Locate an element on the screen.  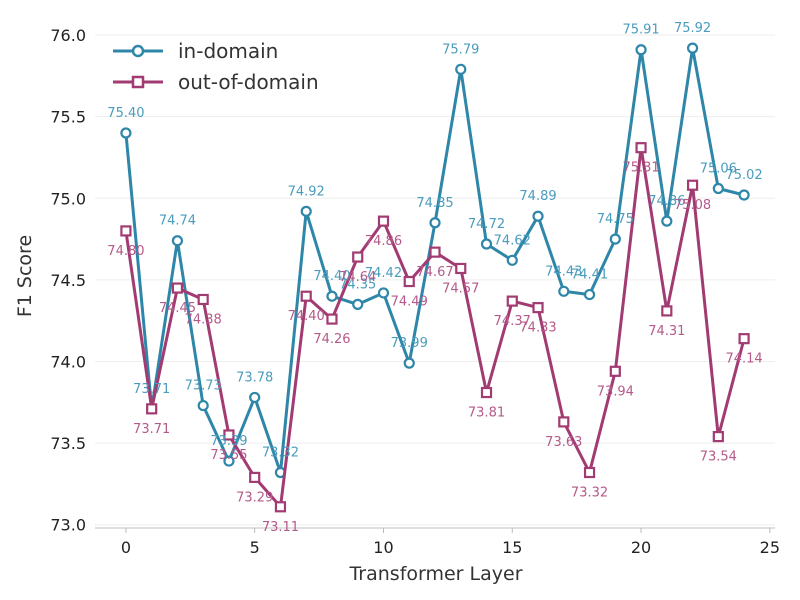
data-label-in-domain: 74.35 is located at coordinates (357, 284).